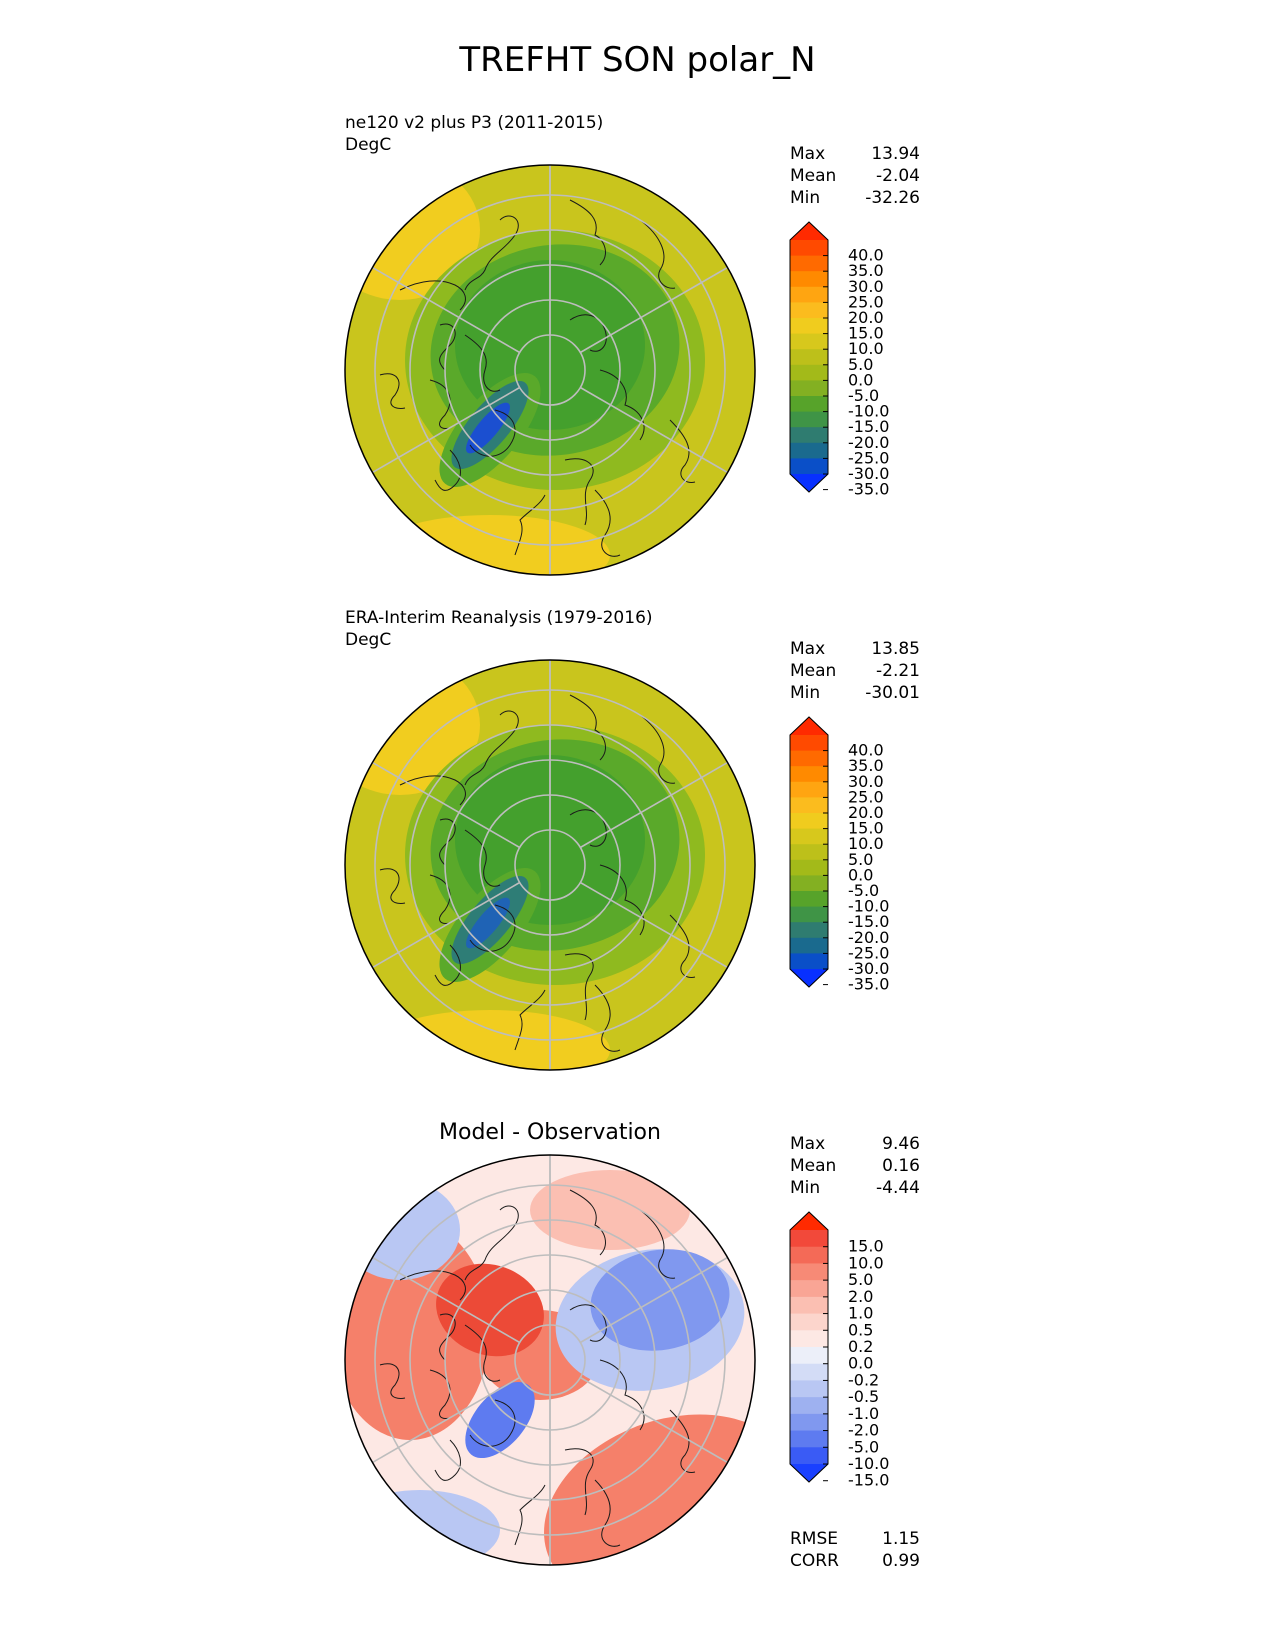 Image resolution: width=1275 pixels, height=1650 pixels. Describe the element at coordinates (863, 890) in the screenshot. I see `panel2-colorbar-tick-label: -5.0` at that location.